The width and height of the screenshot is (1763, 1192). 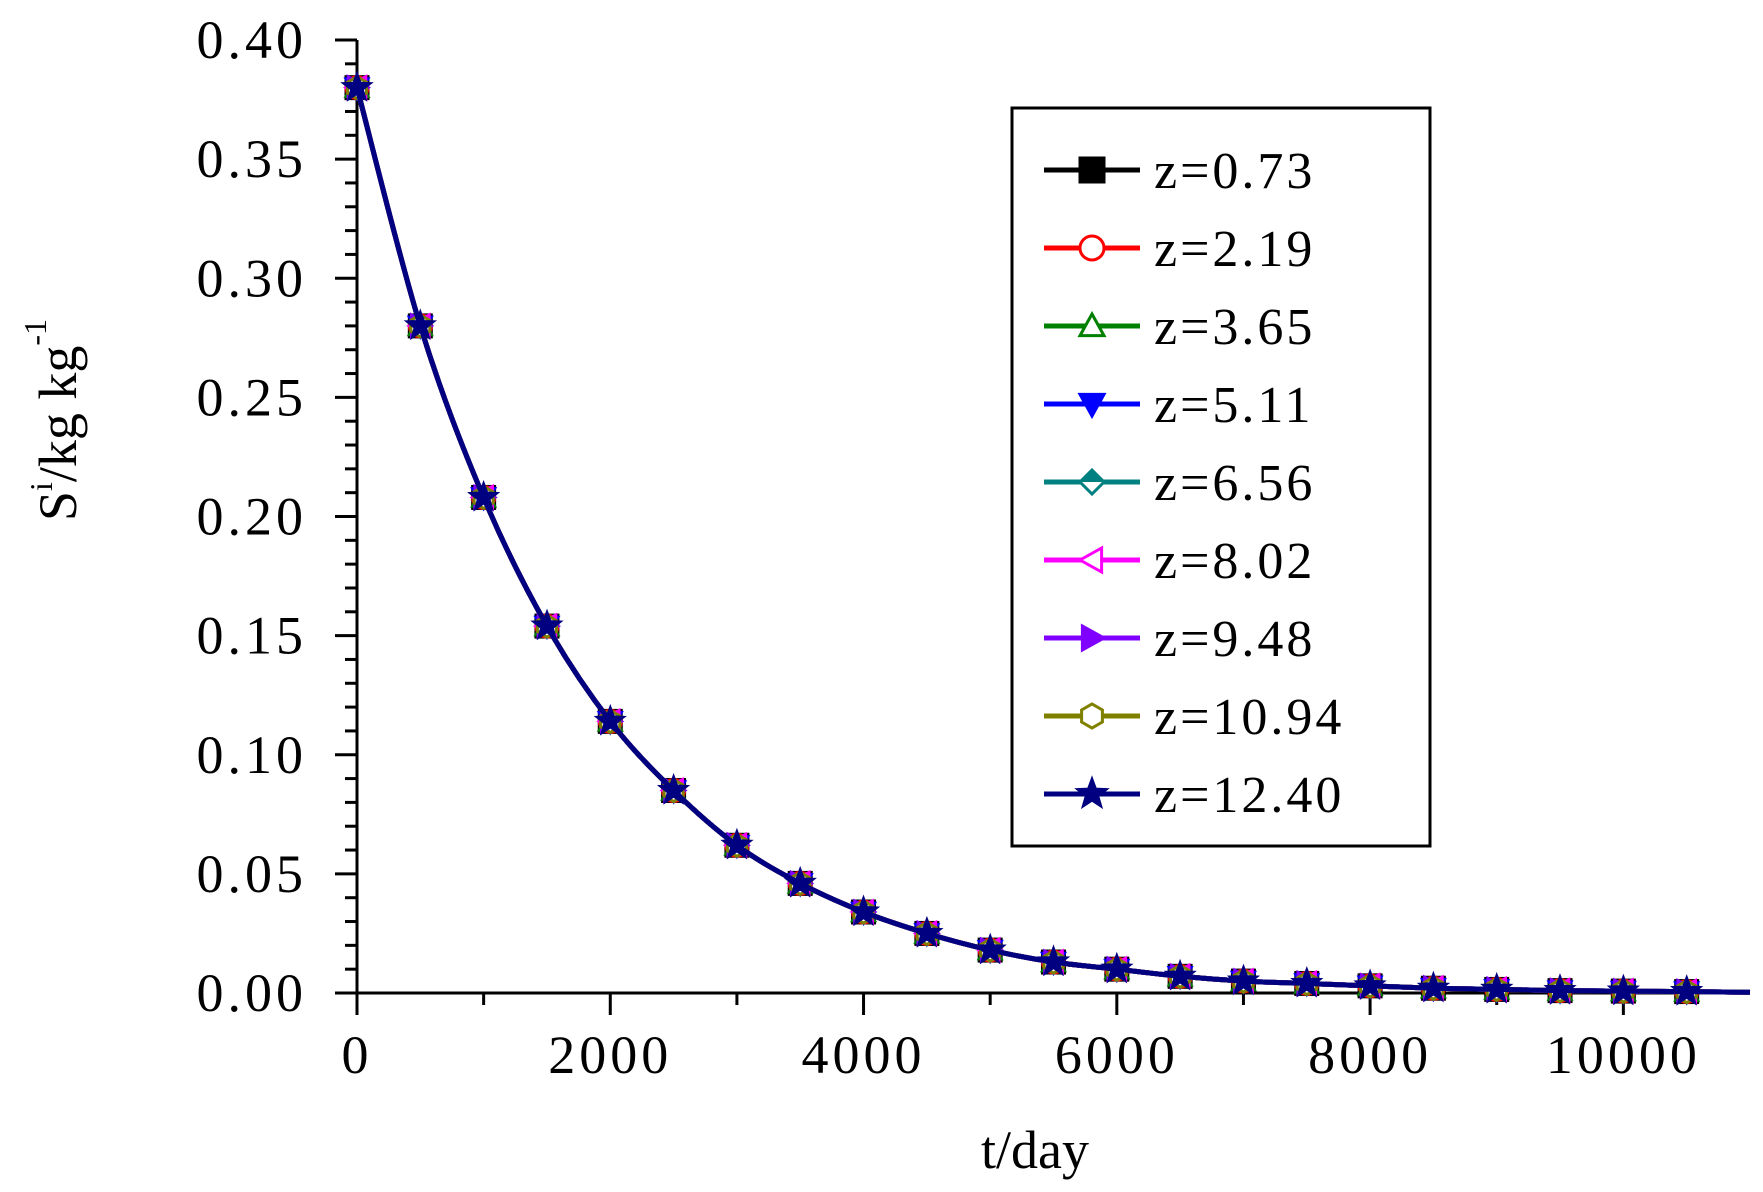 I want to click on x-tick-label: 4000, so click(x=864, y=1055).